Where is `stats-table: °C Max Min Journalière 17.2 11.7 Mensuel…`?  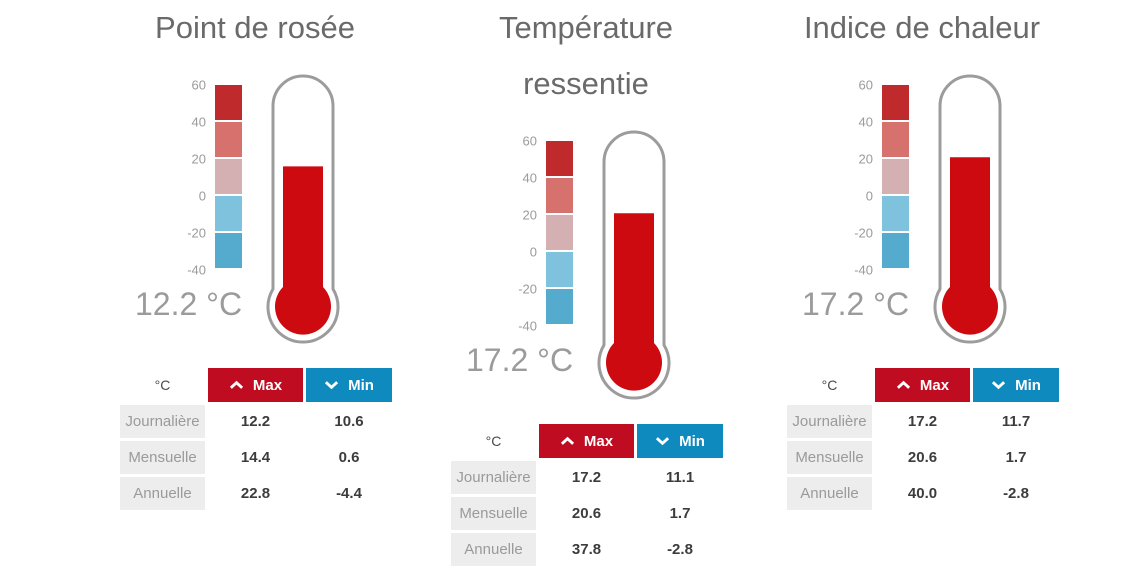 stats-table: °C Max Min Journalière 17.2 11.7 Mensuel… is located at coordinates (937, 439).